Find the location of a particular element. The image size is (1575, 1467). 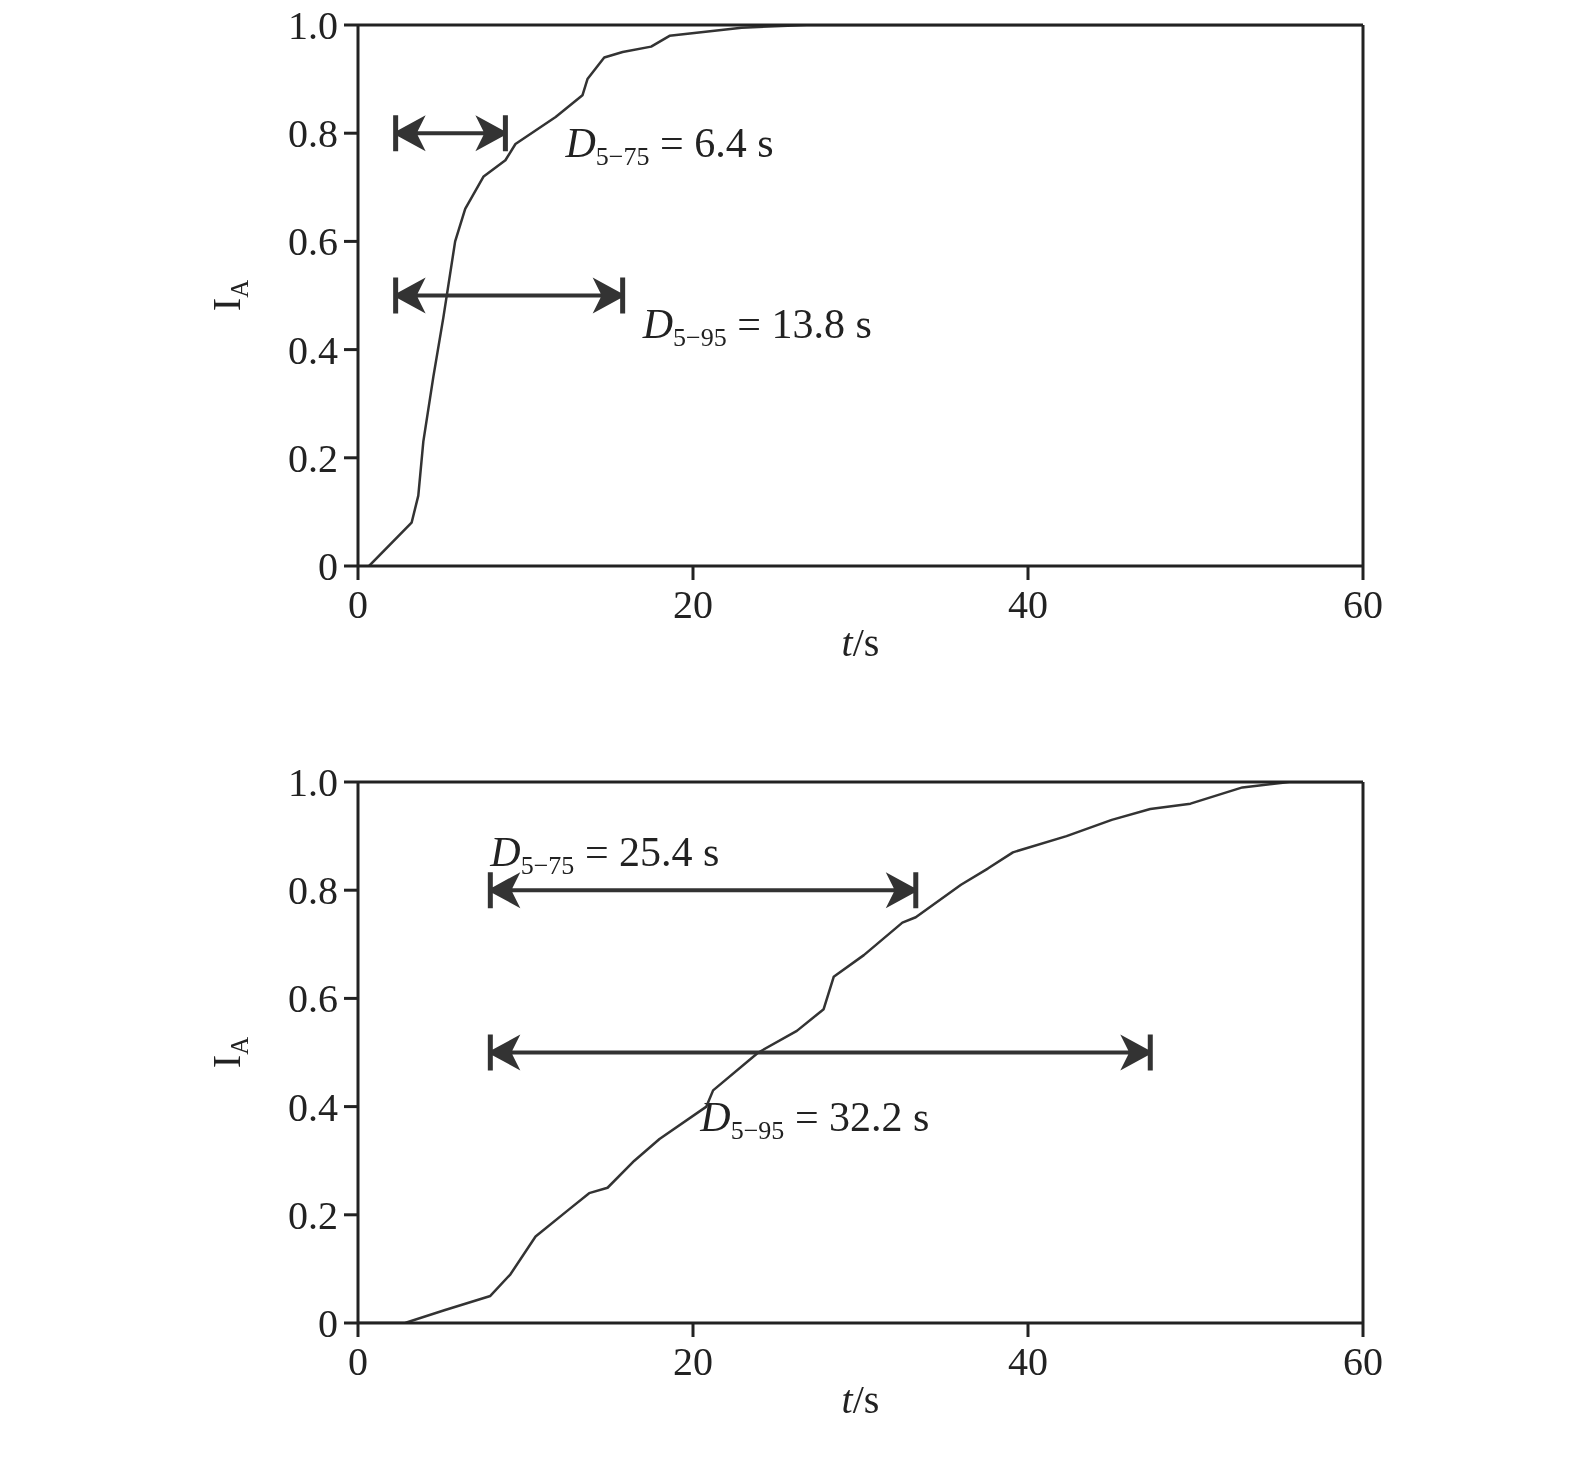

annotation: D$_{5−75}$ = 6.4 s is located at coordinates (669, 145).